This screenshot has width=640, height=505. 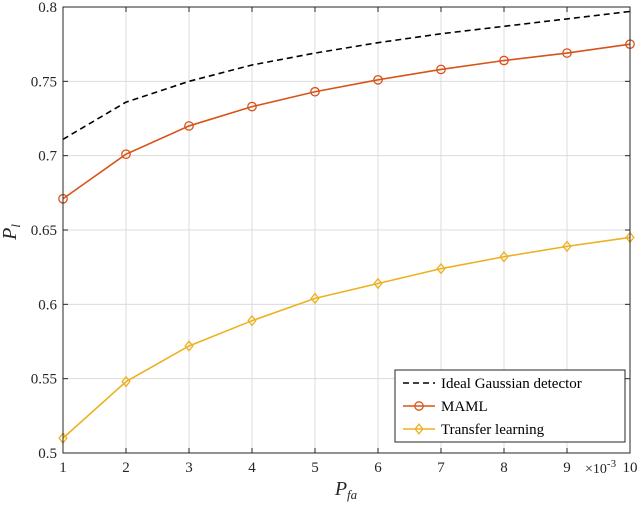 What do you see at coordinates (47, 157) in the screenshot?
I see `y-tick-label: 0.7` at bounding box center [47, 157].